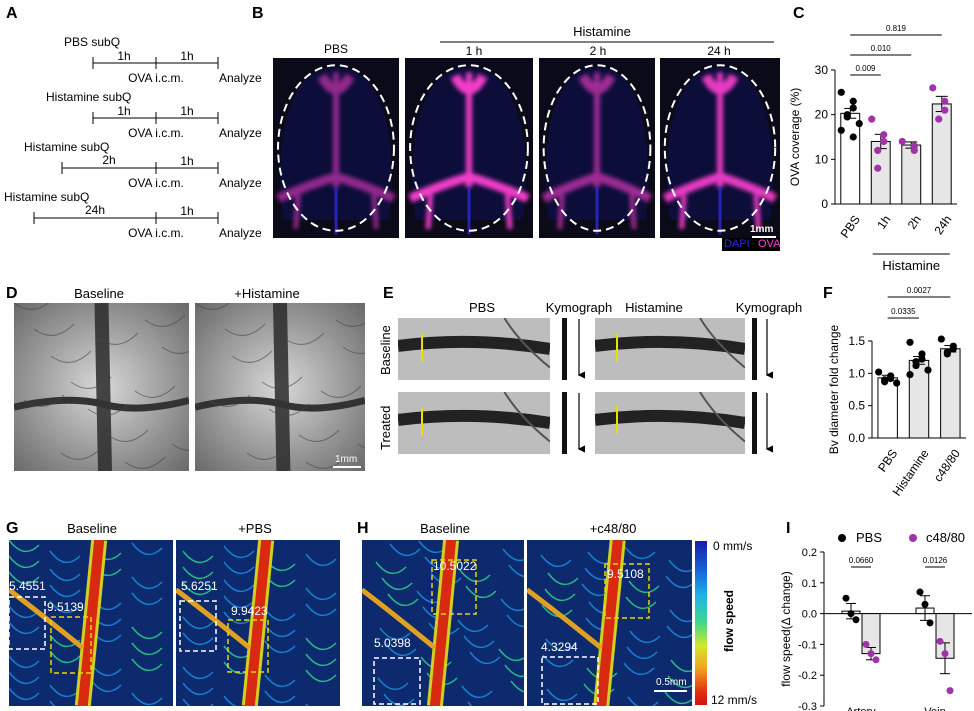 This screenshot has width=974, height=711. What do you see at coordinates (258, 13) in the screenshot?
I see `panel-label-b: B` at bounding box center [258, 13].